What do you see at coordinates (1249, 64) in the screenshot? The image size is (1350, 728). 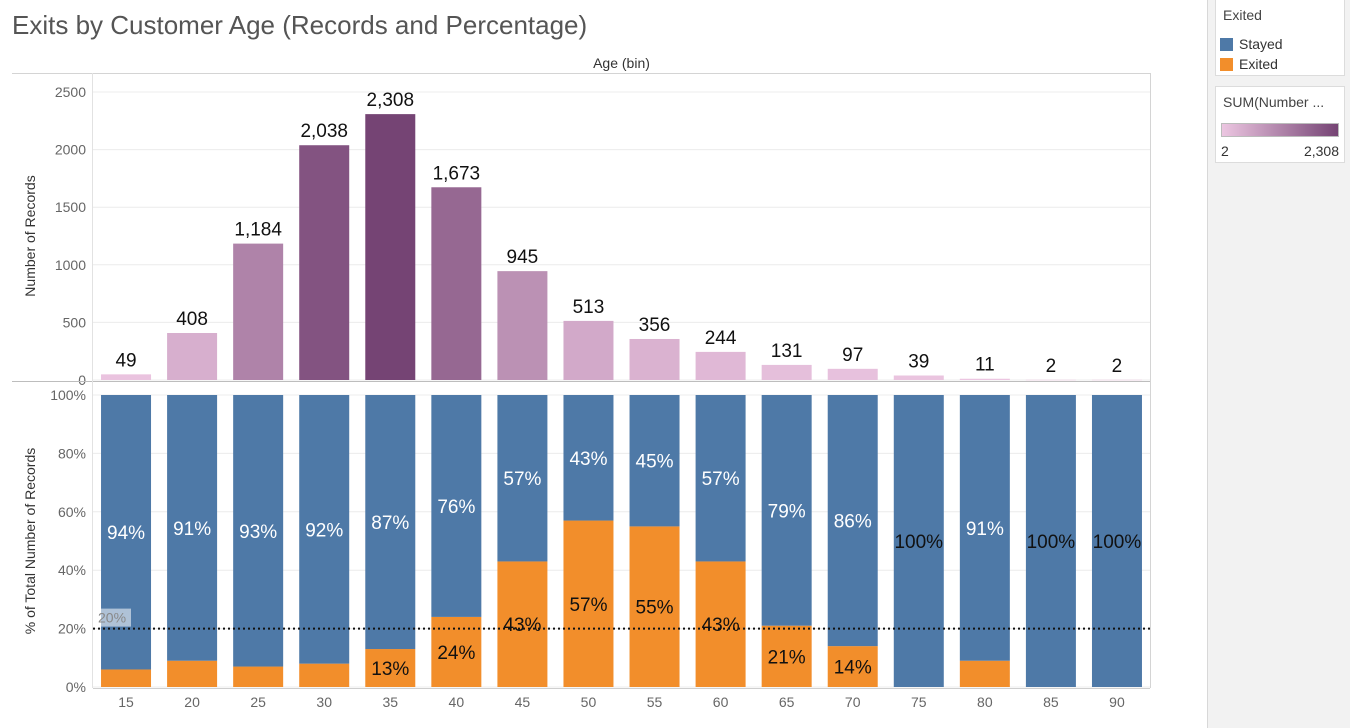 I see `legend-item-exited: Exited` at bounding box center [1249, 64].